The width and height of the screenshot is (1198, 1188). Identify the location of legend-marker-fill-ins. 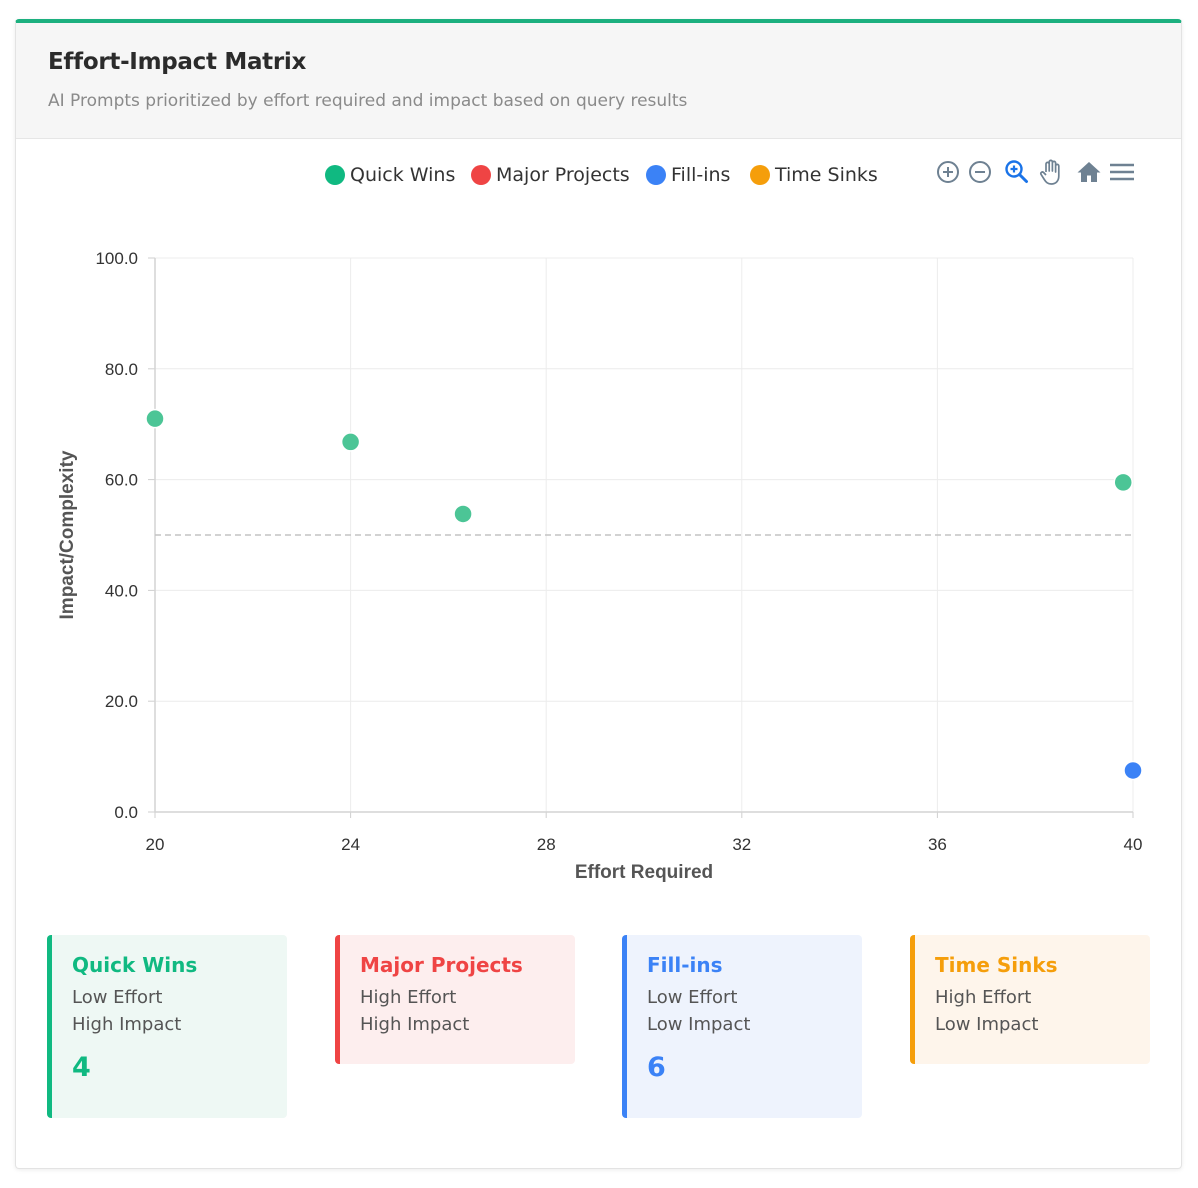
(656, 175).